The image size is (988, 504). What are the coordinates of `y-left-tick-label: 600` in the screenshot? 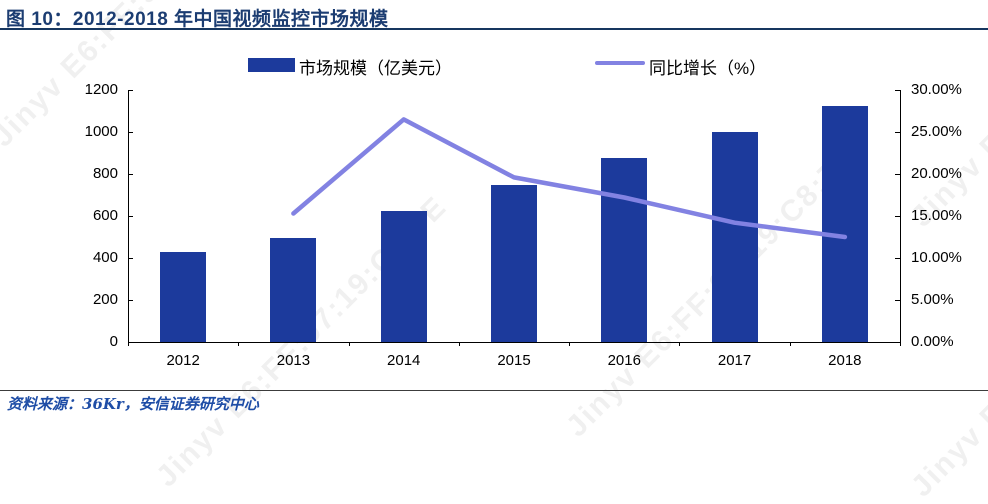 It's located at (105, 215).